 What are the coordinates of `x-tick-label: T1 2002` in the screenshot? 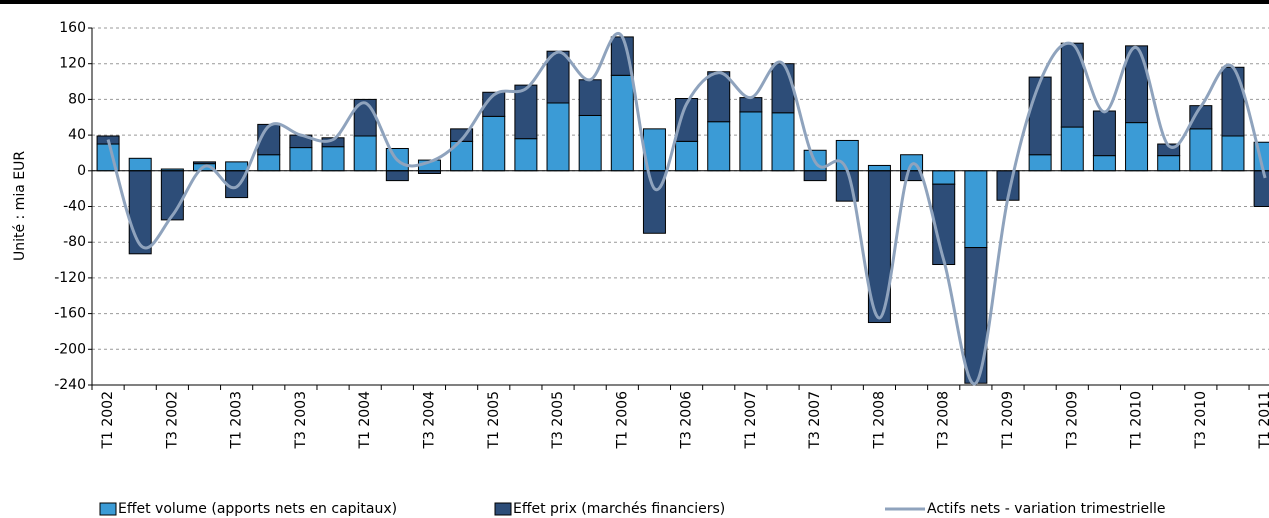 It's located at (108, 420).